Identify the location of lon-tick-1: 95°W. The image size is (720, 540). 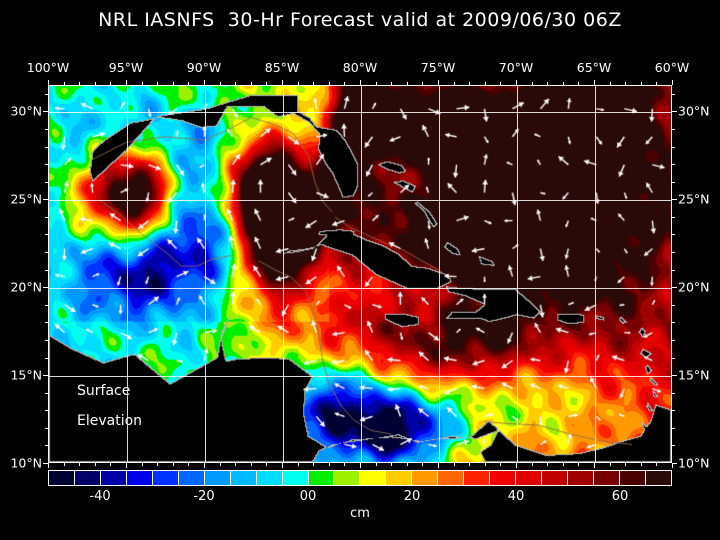
(126, 67).